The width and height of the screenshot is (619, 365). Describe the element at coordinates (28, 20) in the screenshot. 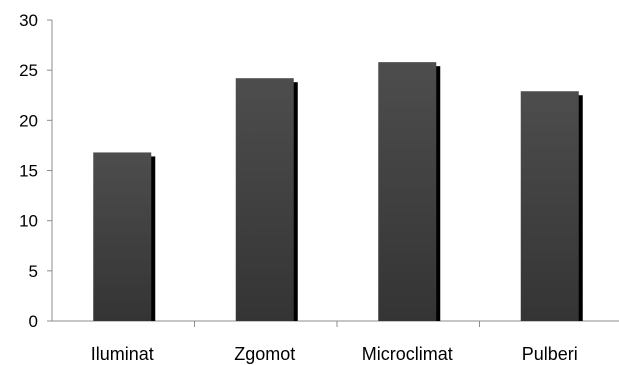

I see `y-tick-label: 30` at that location.